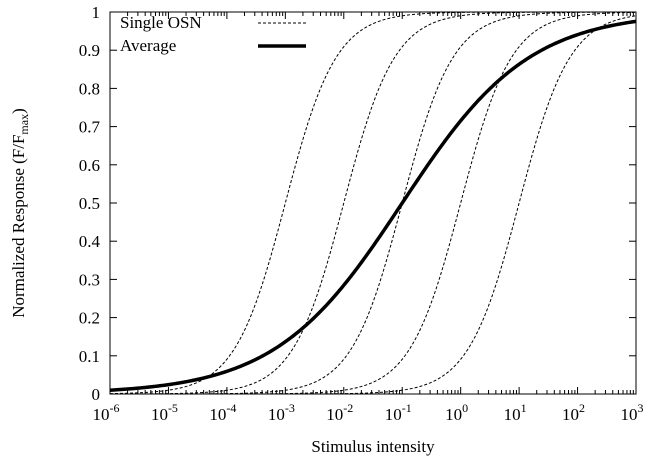 The width and height of the screenshot is (649, 459). Describe the element at coordinates (18, 226) in the screenshot. I see `y-axis-title-main: Normalized Response (F/F` at that location.